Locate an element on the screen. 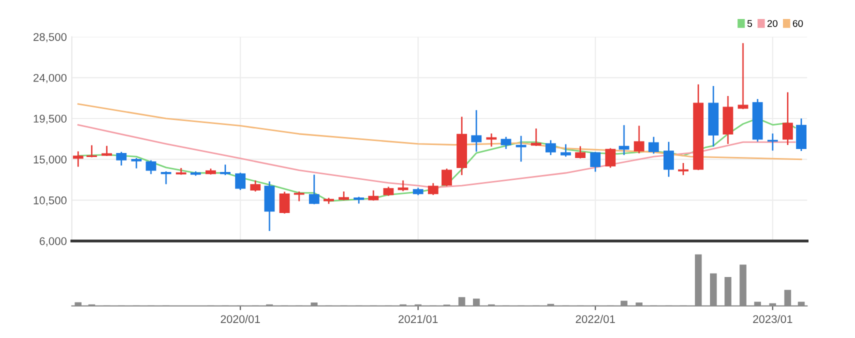 The width and height of the screenshot is (855, 338). x-tick-label: 2021/01 is located at coordinates (418, 319).